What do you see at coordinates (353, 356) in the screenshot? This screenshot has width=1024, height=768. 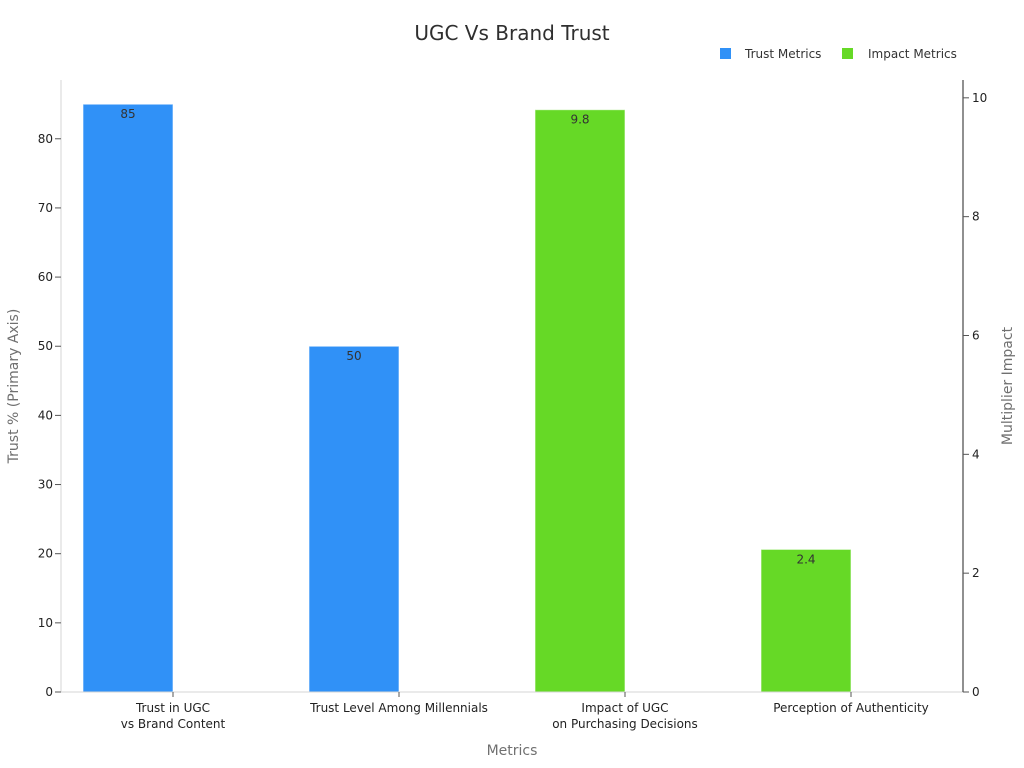 I see `data-label-1: 50` at bounding box center [353, 356].